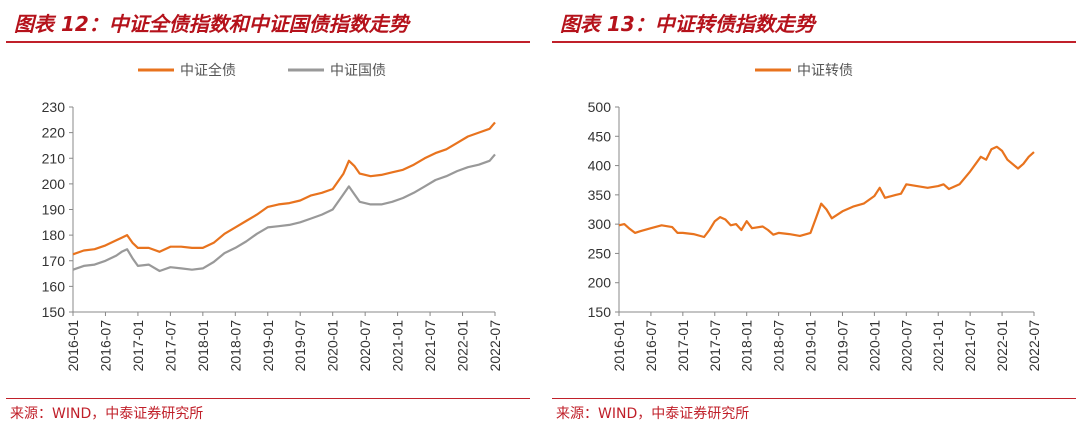  I want to click on y-tick-label: 450, so click(600, 136).